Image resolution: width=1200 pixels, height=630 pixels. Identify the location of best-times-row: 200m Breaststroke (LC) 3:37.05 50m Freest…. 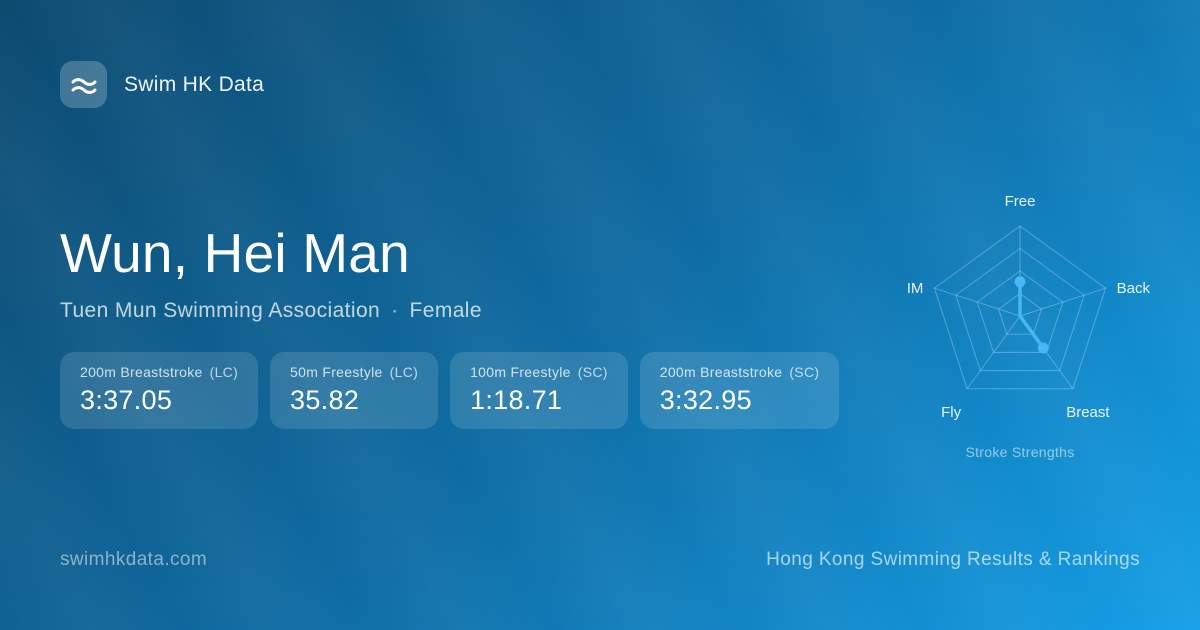
(450, 390).